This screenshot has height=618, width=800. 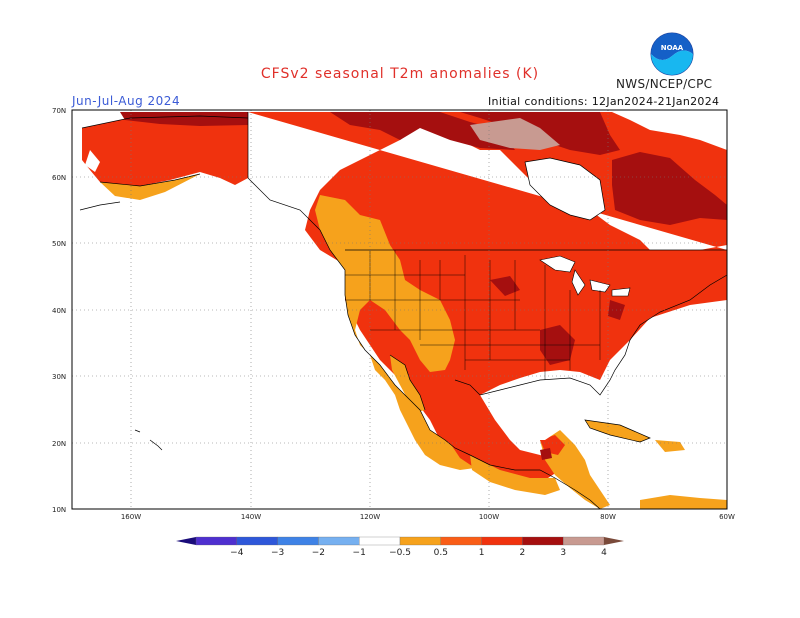 What do you see at coordinates (59, 111) in the screenshot?
I see `lat-label: 70N` at bounding box center [59, 111].